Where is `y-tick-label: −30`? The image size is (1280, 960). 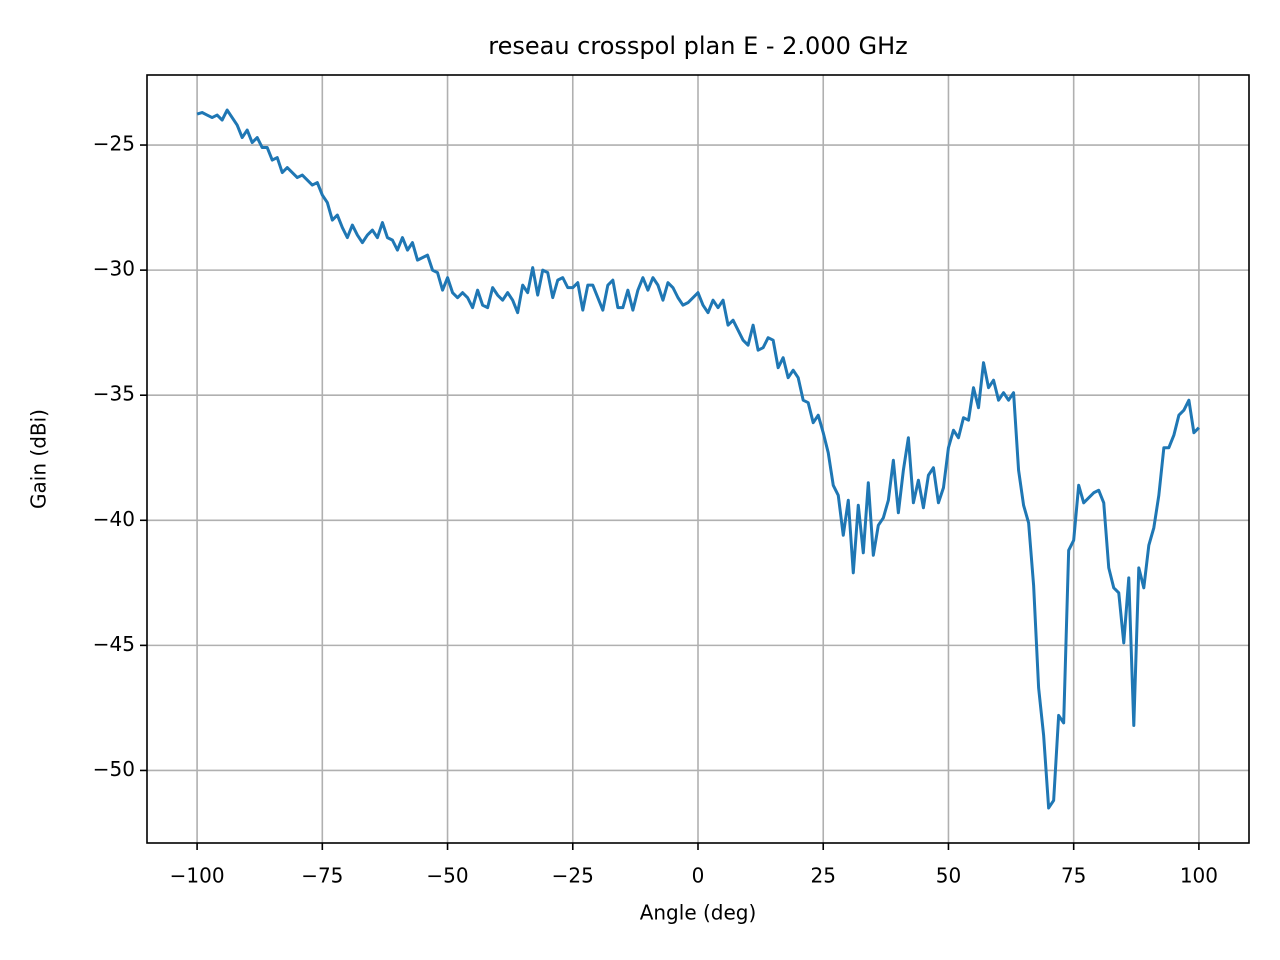 y-tick-label: −30 is located at coordinates (114, 269).